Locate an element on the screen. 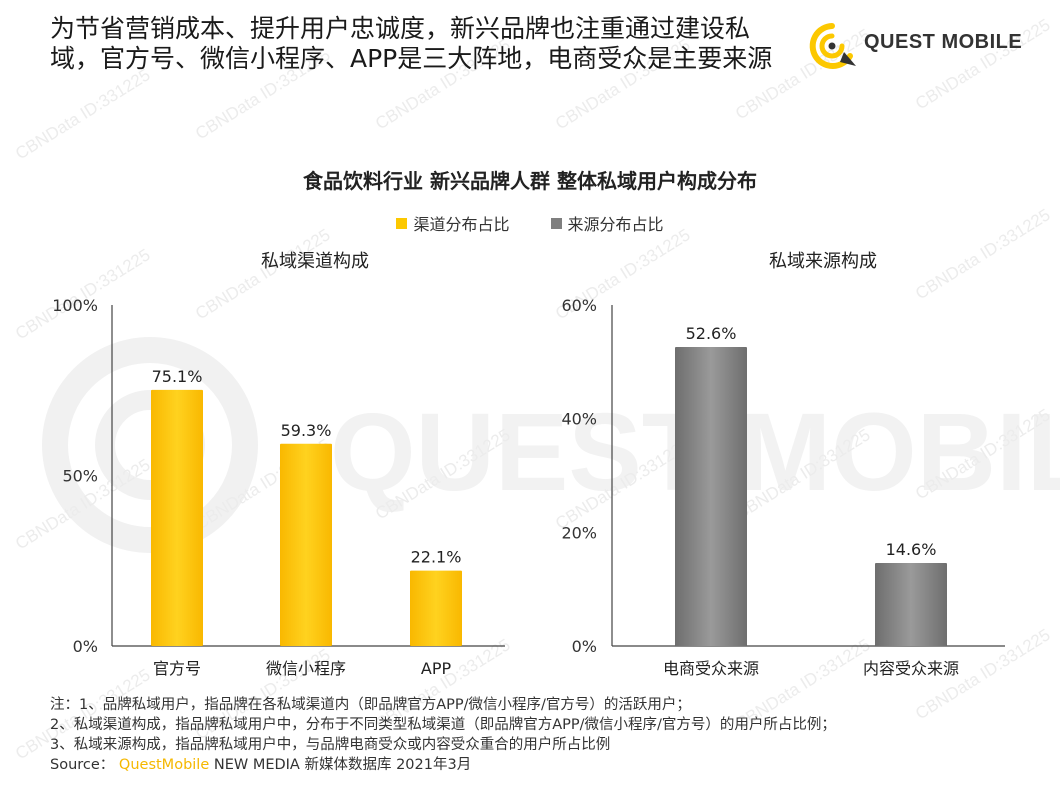  panel-title-source: 私域来源构成 is located at coordinates (823, 261).